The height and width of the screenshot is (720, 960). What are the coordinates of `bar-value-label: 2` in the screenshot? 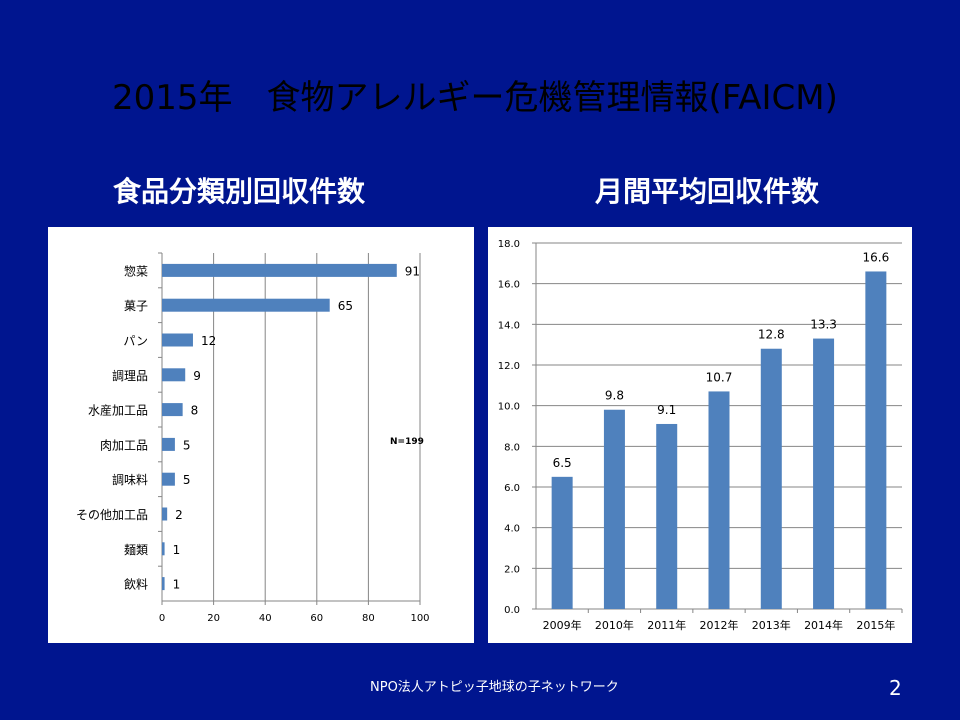 It's located at (179, 515).